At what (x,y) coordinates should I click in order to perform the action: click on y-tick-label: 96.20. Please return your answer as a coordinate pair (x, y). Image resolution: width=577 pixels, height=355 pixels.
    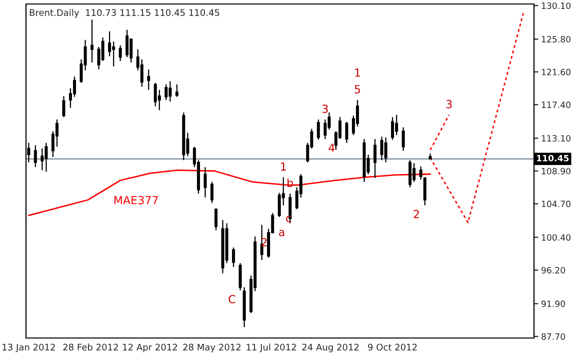
    Looking at the image, I should click on (553, 270).